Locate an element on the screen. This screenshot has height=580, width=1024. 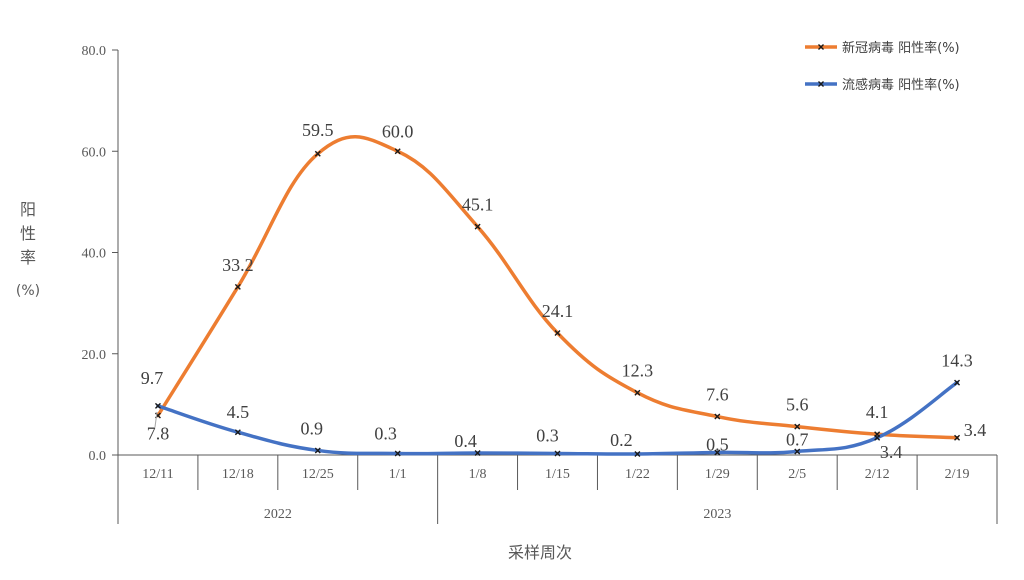
y-tick-label: 60.0 is located at coordinates (94, 152).